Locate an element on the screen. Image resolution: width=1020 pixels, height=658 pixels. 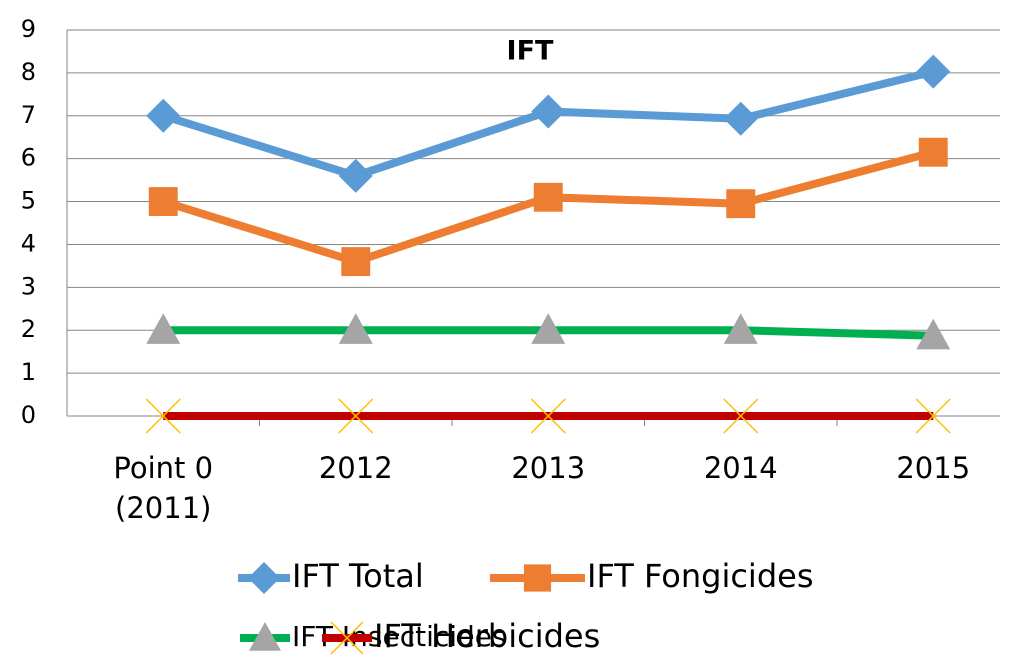
legend-label: IFT Total is located at coordinates (358, 576).